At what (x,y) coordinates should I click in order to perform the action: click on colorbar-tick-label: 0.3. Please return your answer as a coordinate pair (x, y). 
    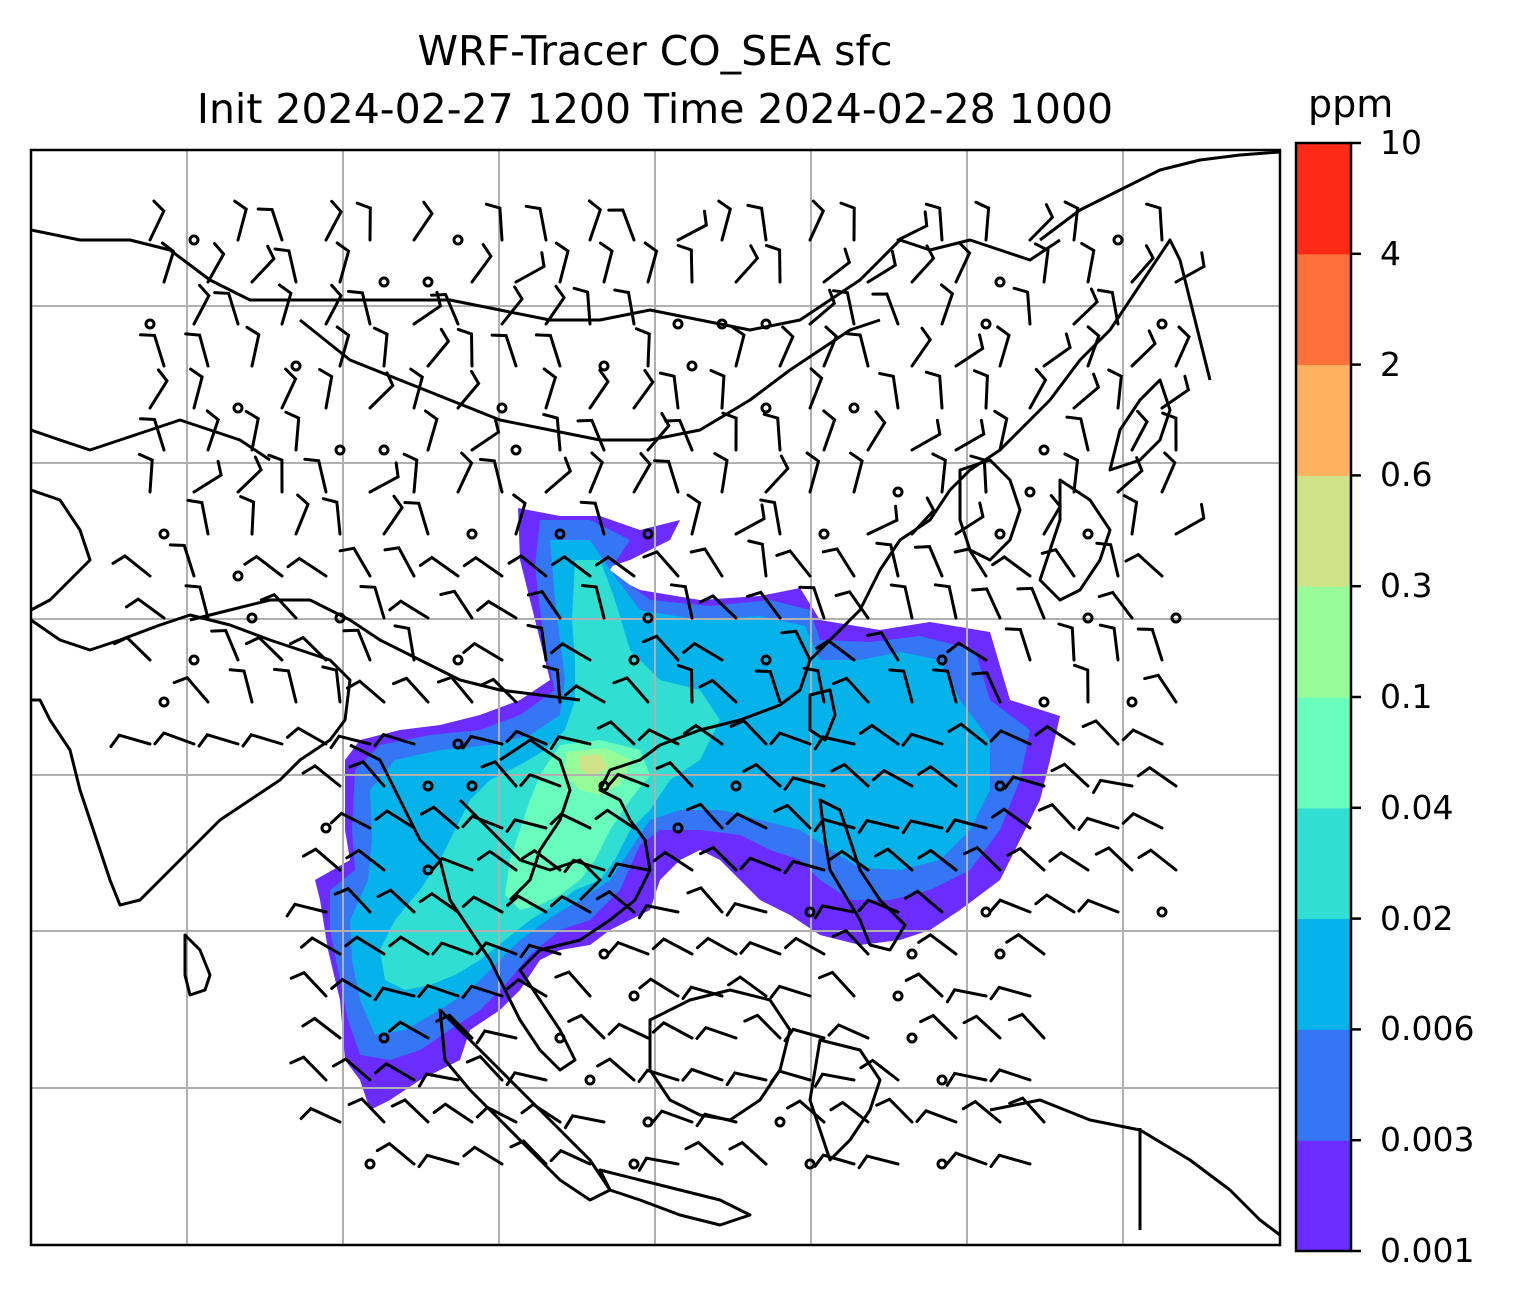
    Looking at the image, I should click on (1406, 586).